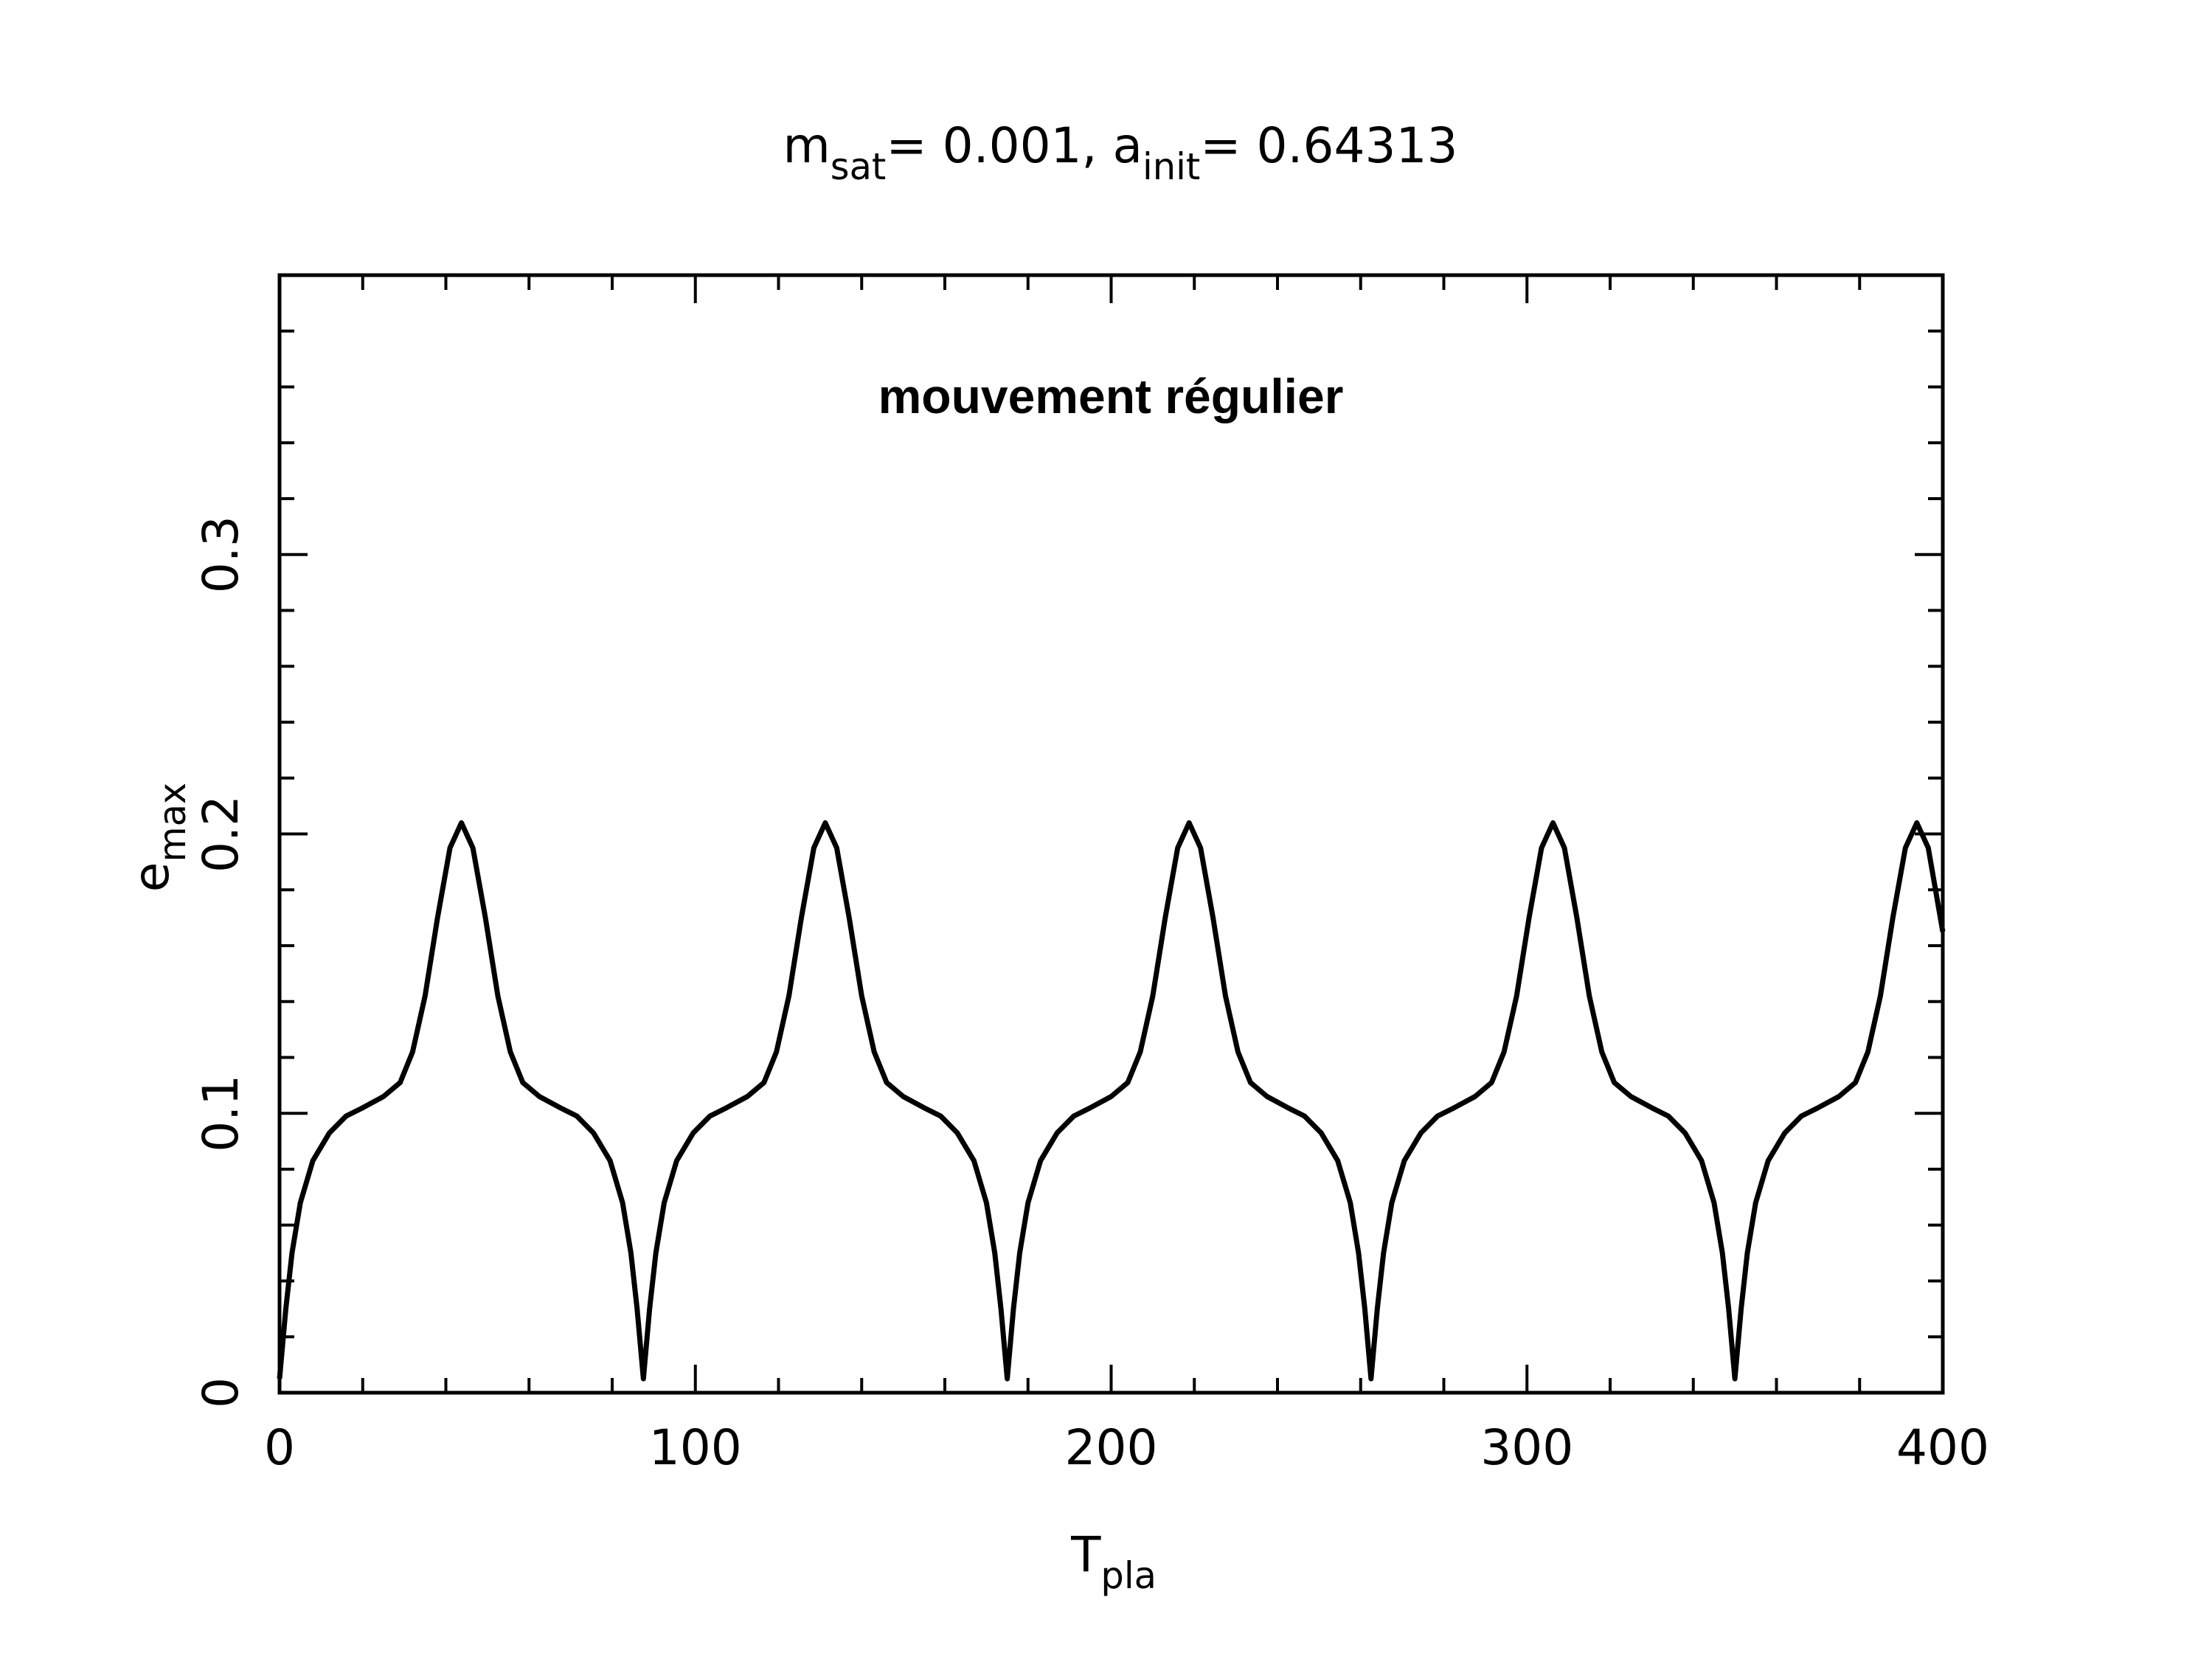  What do you see at coordinates (1111, 396) in the screenshot?
I see `annotation: mouvement régulier` at bounding box center [1111, 396].